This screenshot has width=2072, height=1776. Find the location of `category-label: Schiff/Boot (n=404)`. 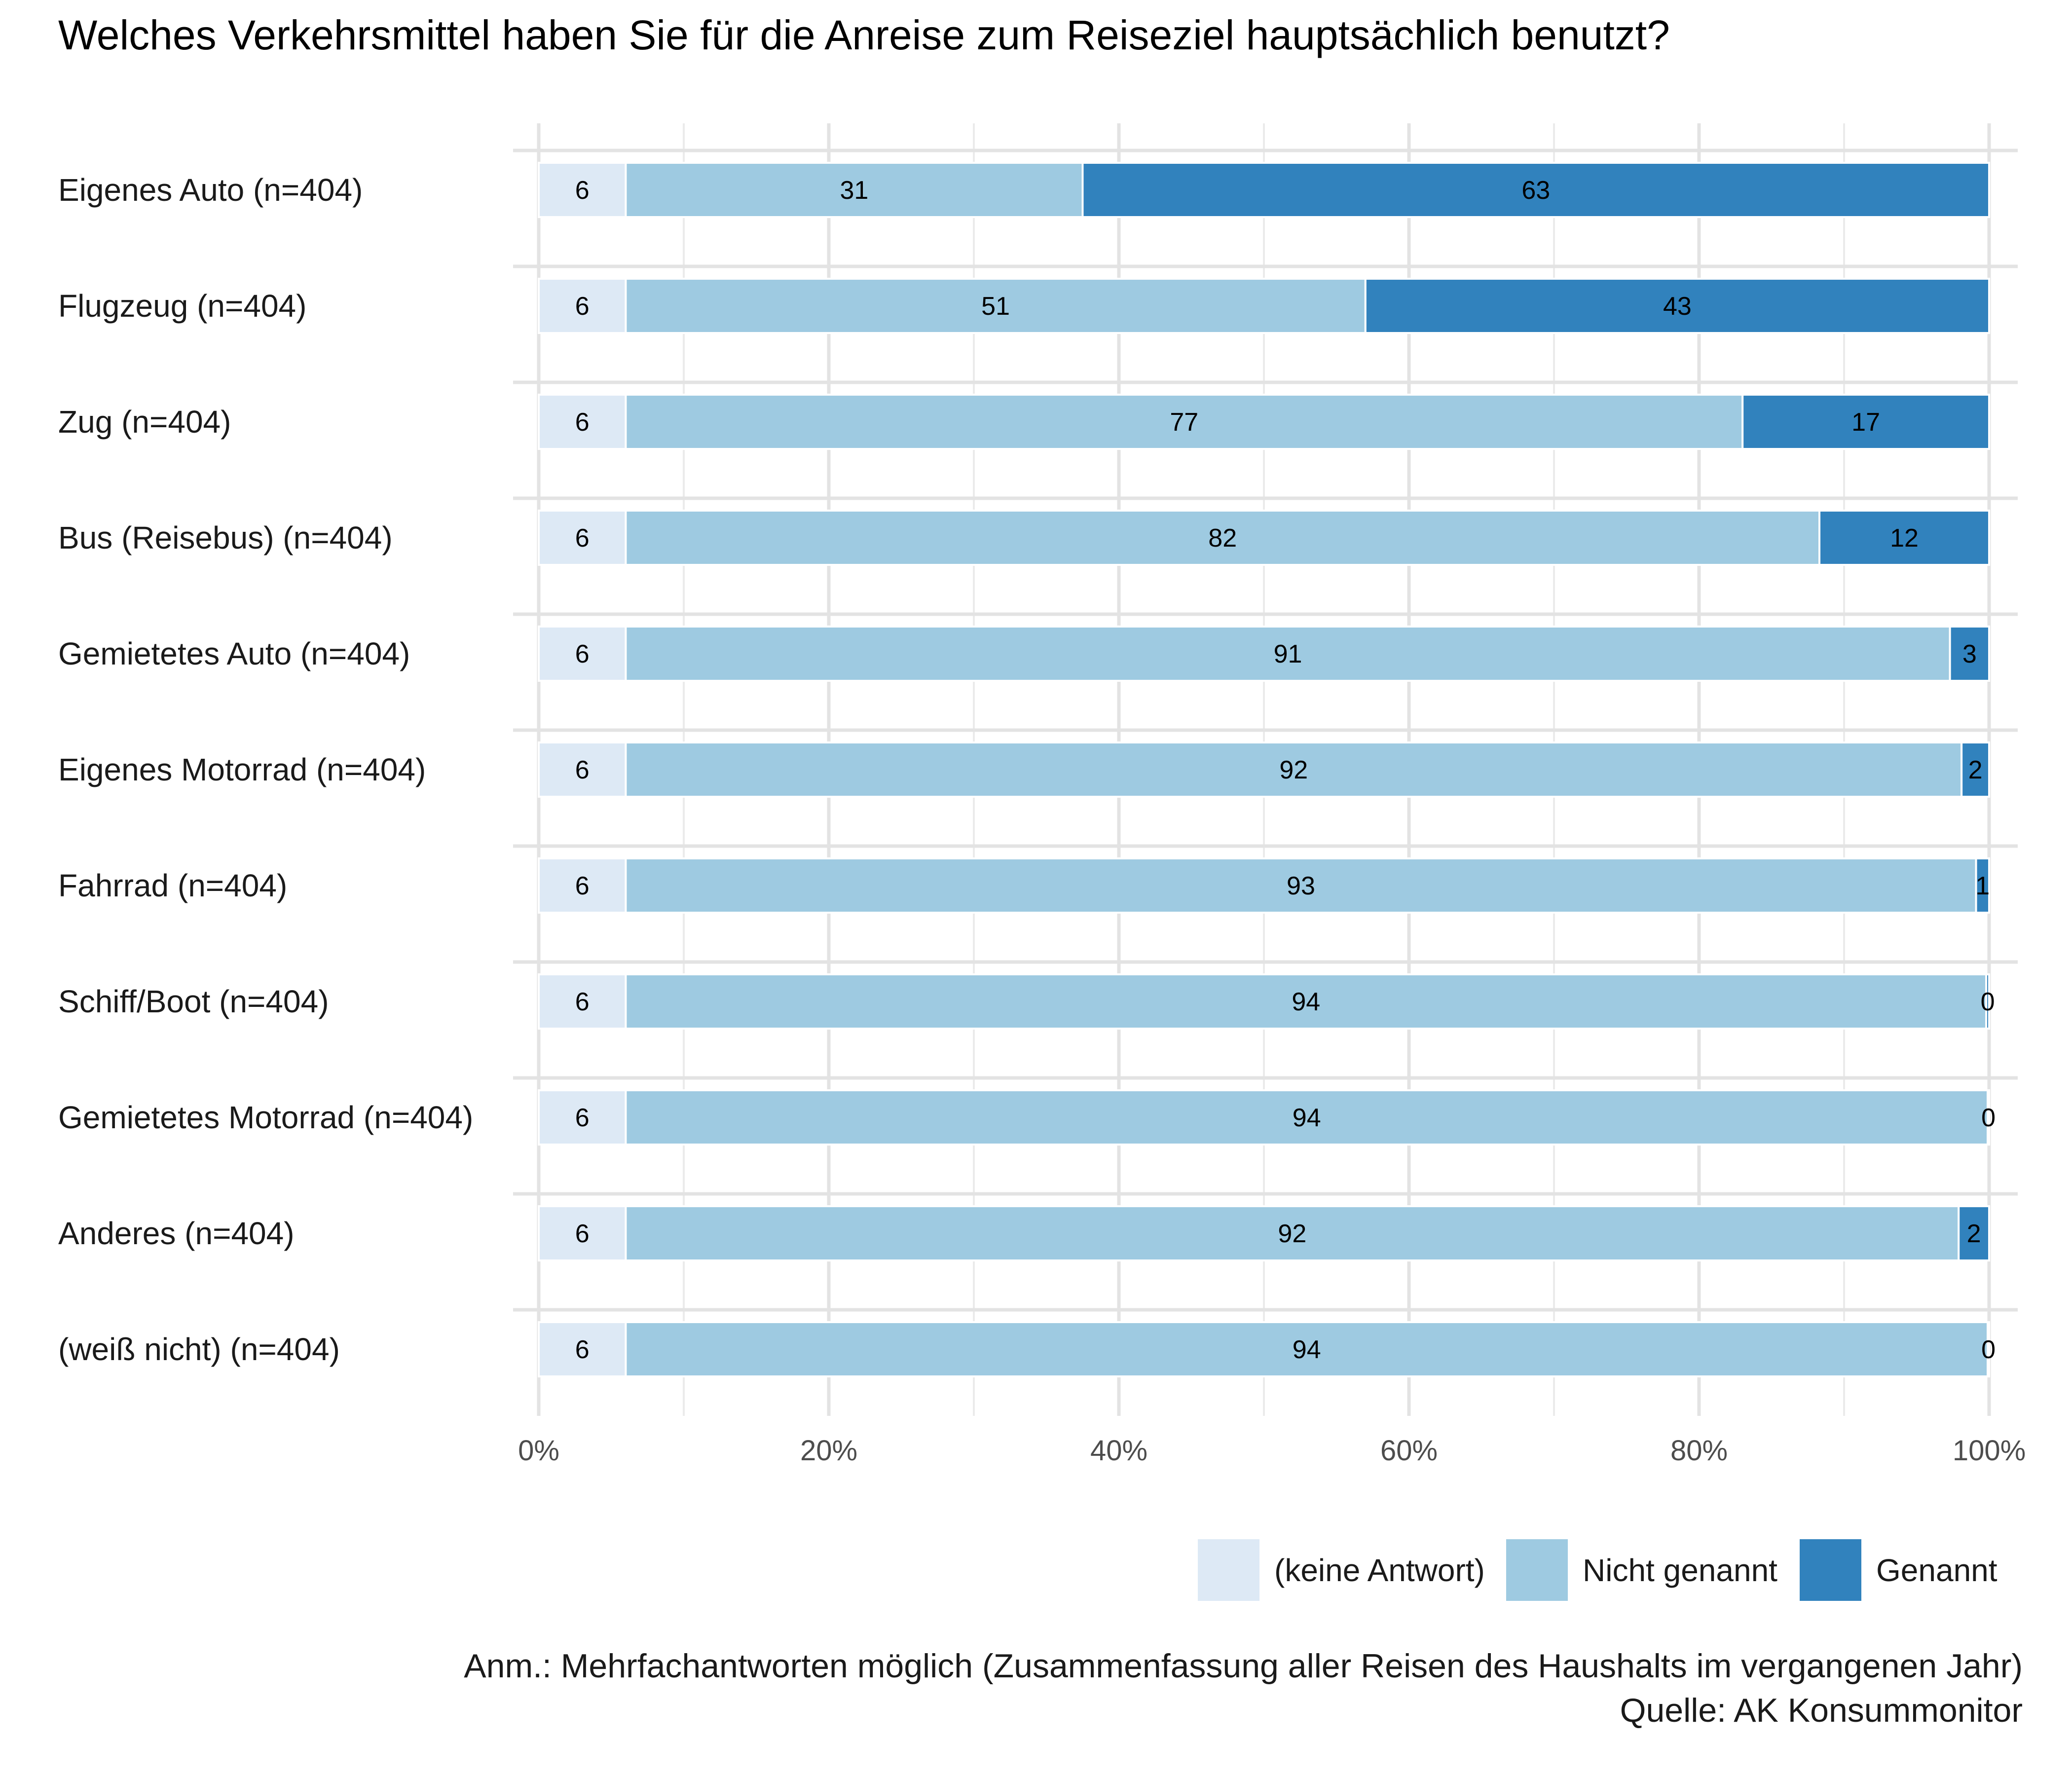

category-label: Schiff/Boot (n=404) is located at coordinates (193, 1002).